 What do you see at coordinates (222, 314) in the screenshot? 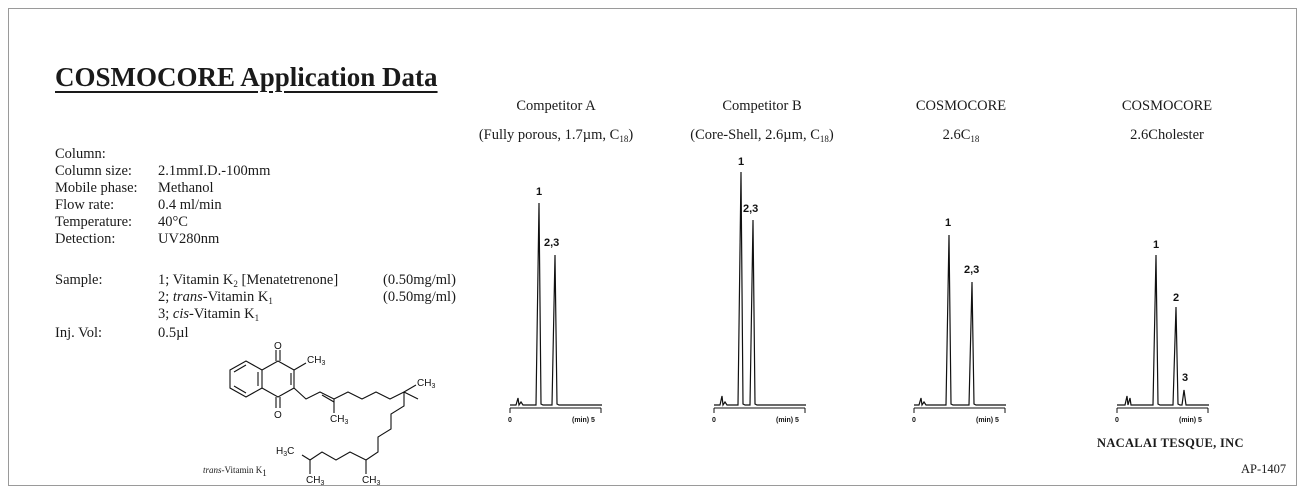
I see `sample-3-name: -Vitamin K` at bounding box center [222, 314].